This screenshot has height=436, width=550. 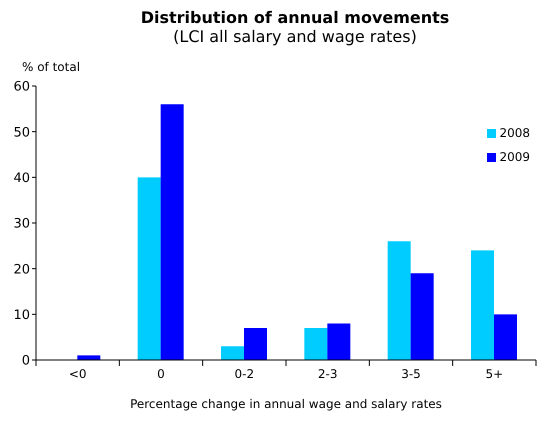 What do you see at coordinates (21, 87) in the screenshot?
I see `y-tick-label: 60` at bounding box center [21, 87].